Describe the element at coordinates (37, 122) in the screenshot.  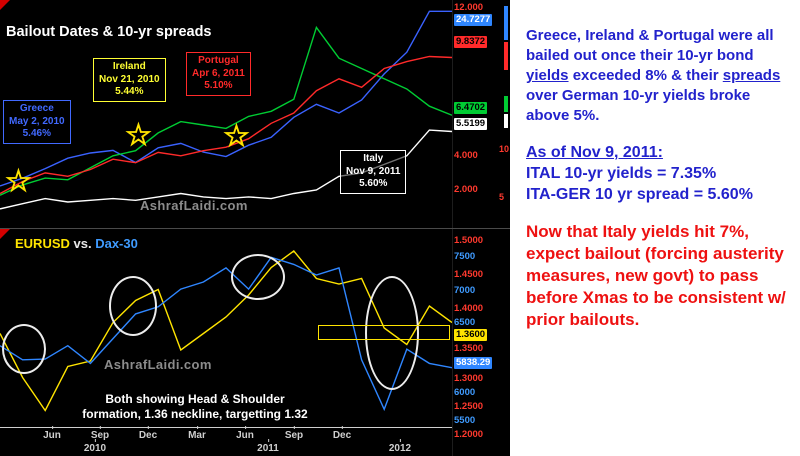
I see `bailout-annotation-greece: Greece May 2, 2010 5.46%` at that location.